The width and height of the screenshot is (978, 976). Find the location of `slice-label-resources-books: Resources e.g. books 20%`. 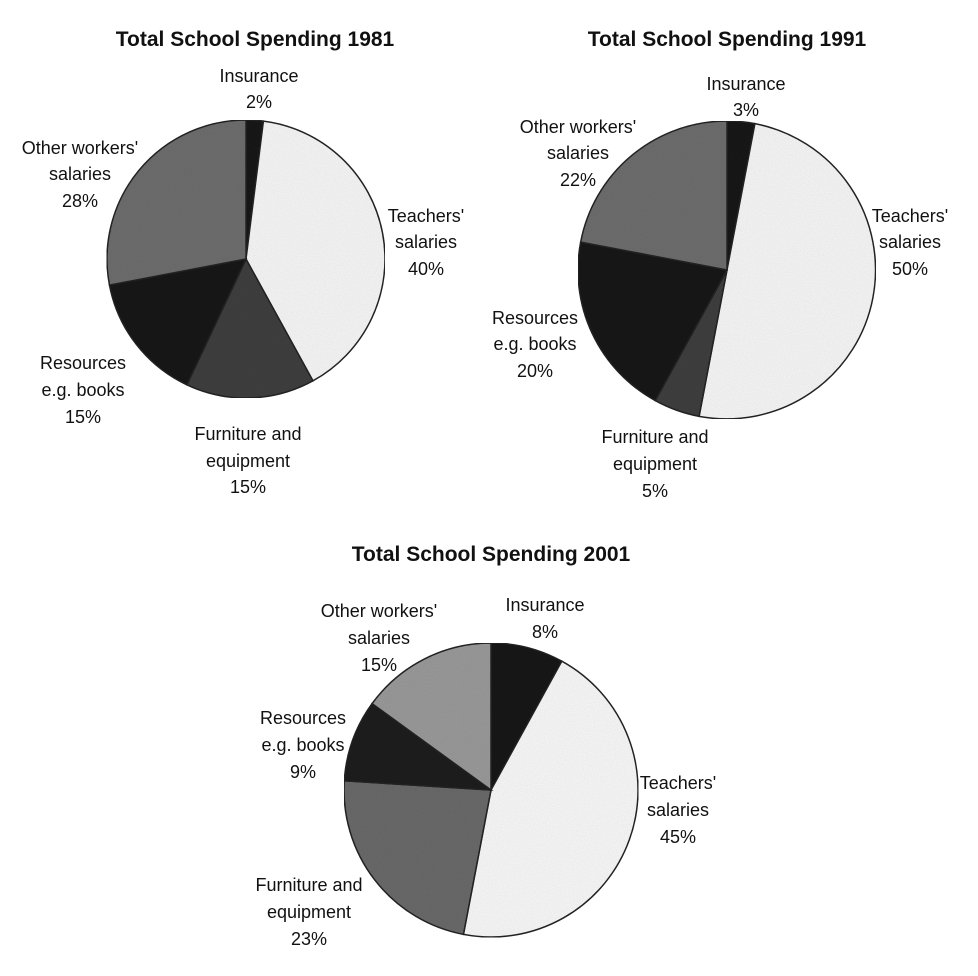

slice-label-resources-books: Resources e.g. books 20% is located at coordinates (535, 344).